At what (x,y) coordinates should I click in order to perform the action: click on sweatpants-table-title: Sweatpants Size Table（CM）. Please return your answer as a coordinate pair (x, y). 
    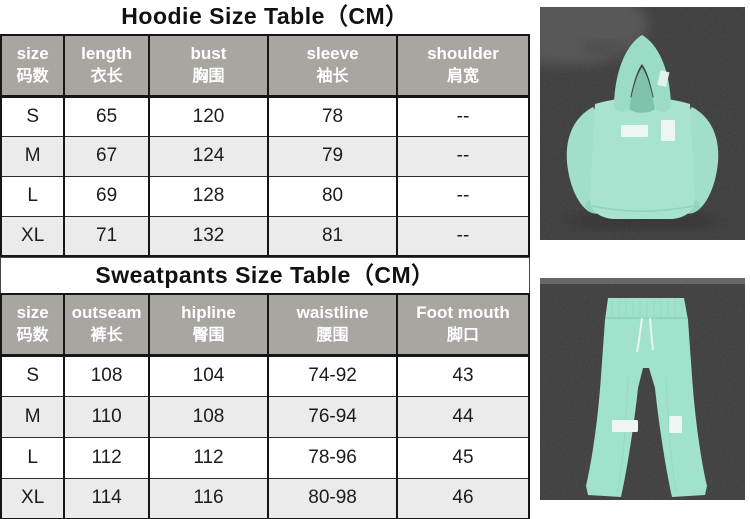
    Looking at the image, I should click on (265, 275).